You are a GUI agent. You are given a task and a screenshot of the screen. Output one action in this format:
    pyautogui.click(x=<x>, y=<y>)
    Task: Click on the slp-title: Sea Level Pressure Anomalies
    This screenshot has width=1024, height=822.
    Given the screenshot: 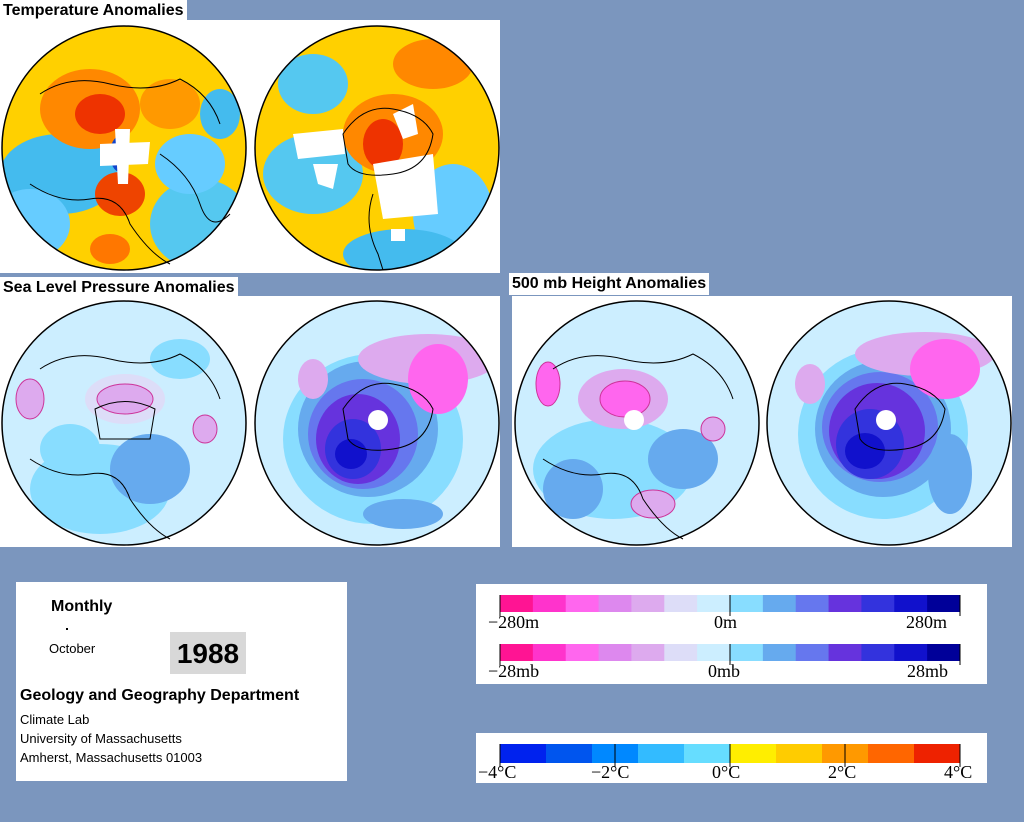 What is the action you would take?
    pyautogui.click(x=119, y=288)
    